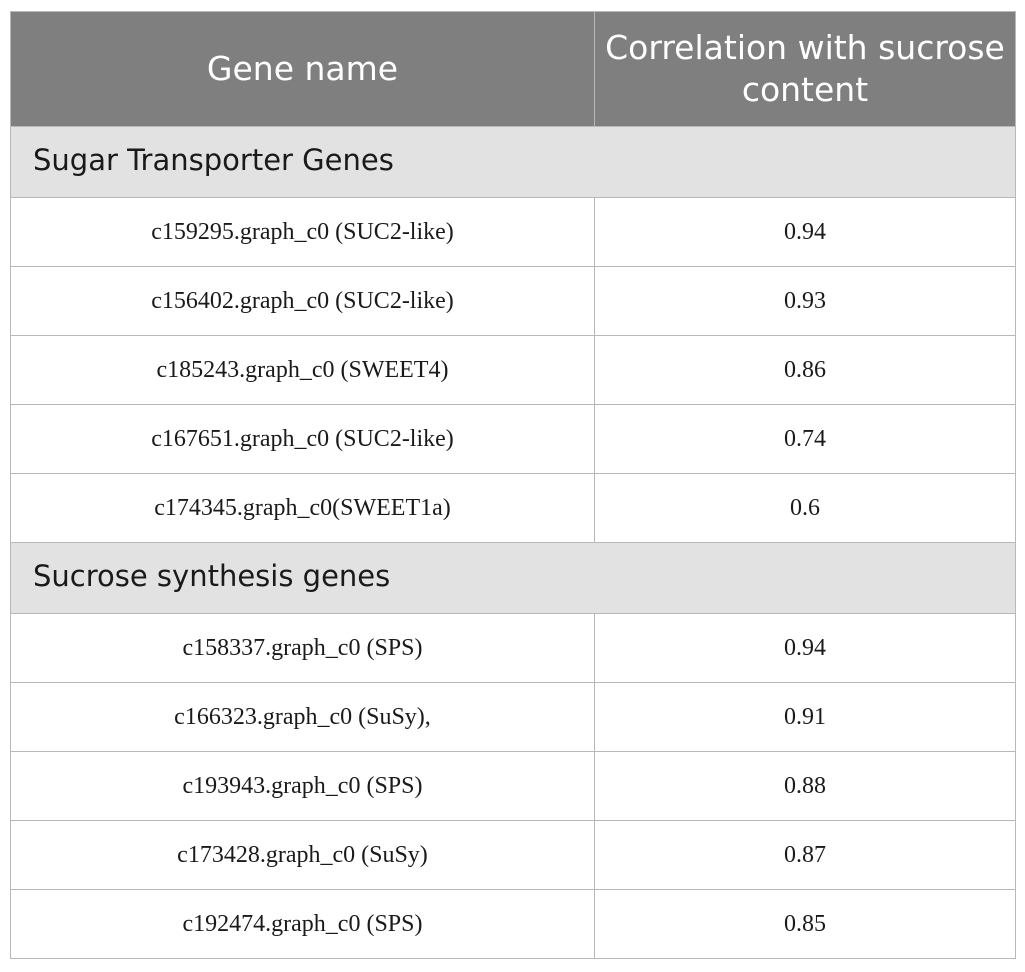  What do you see at coordinates (302, 855) in the screenshot?
I see `gene-name-cell: c173428.graph_c0 (SuSy)` at bounding box center [302, 855].